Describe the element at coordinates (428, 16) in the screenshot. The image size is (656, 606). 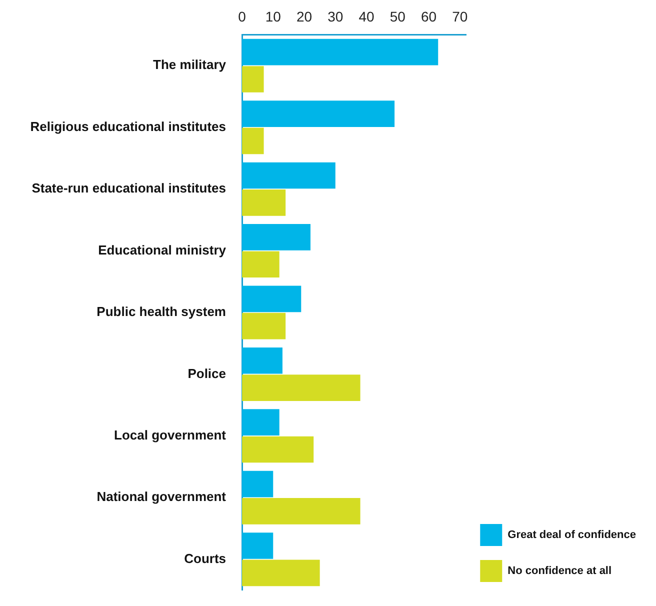
I see `x-tick-label: 60` at that location.